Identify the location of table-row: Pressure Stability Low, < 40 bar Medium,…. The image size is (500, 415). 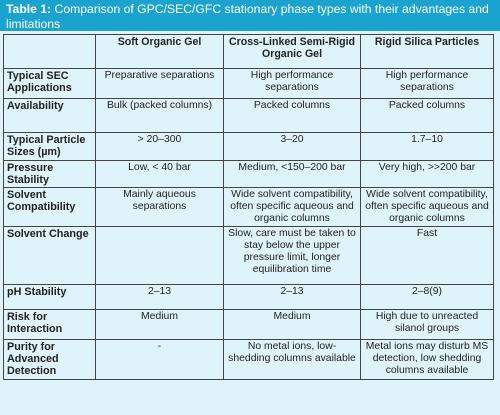
(248, 174).